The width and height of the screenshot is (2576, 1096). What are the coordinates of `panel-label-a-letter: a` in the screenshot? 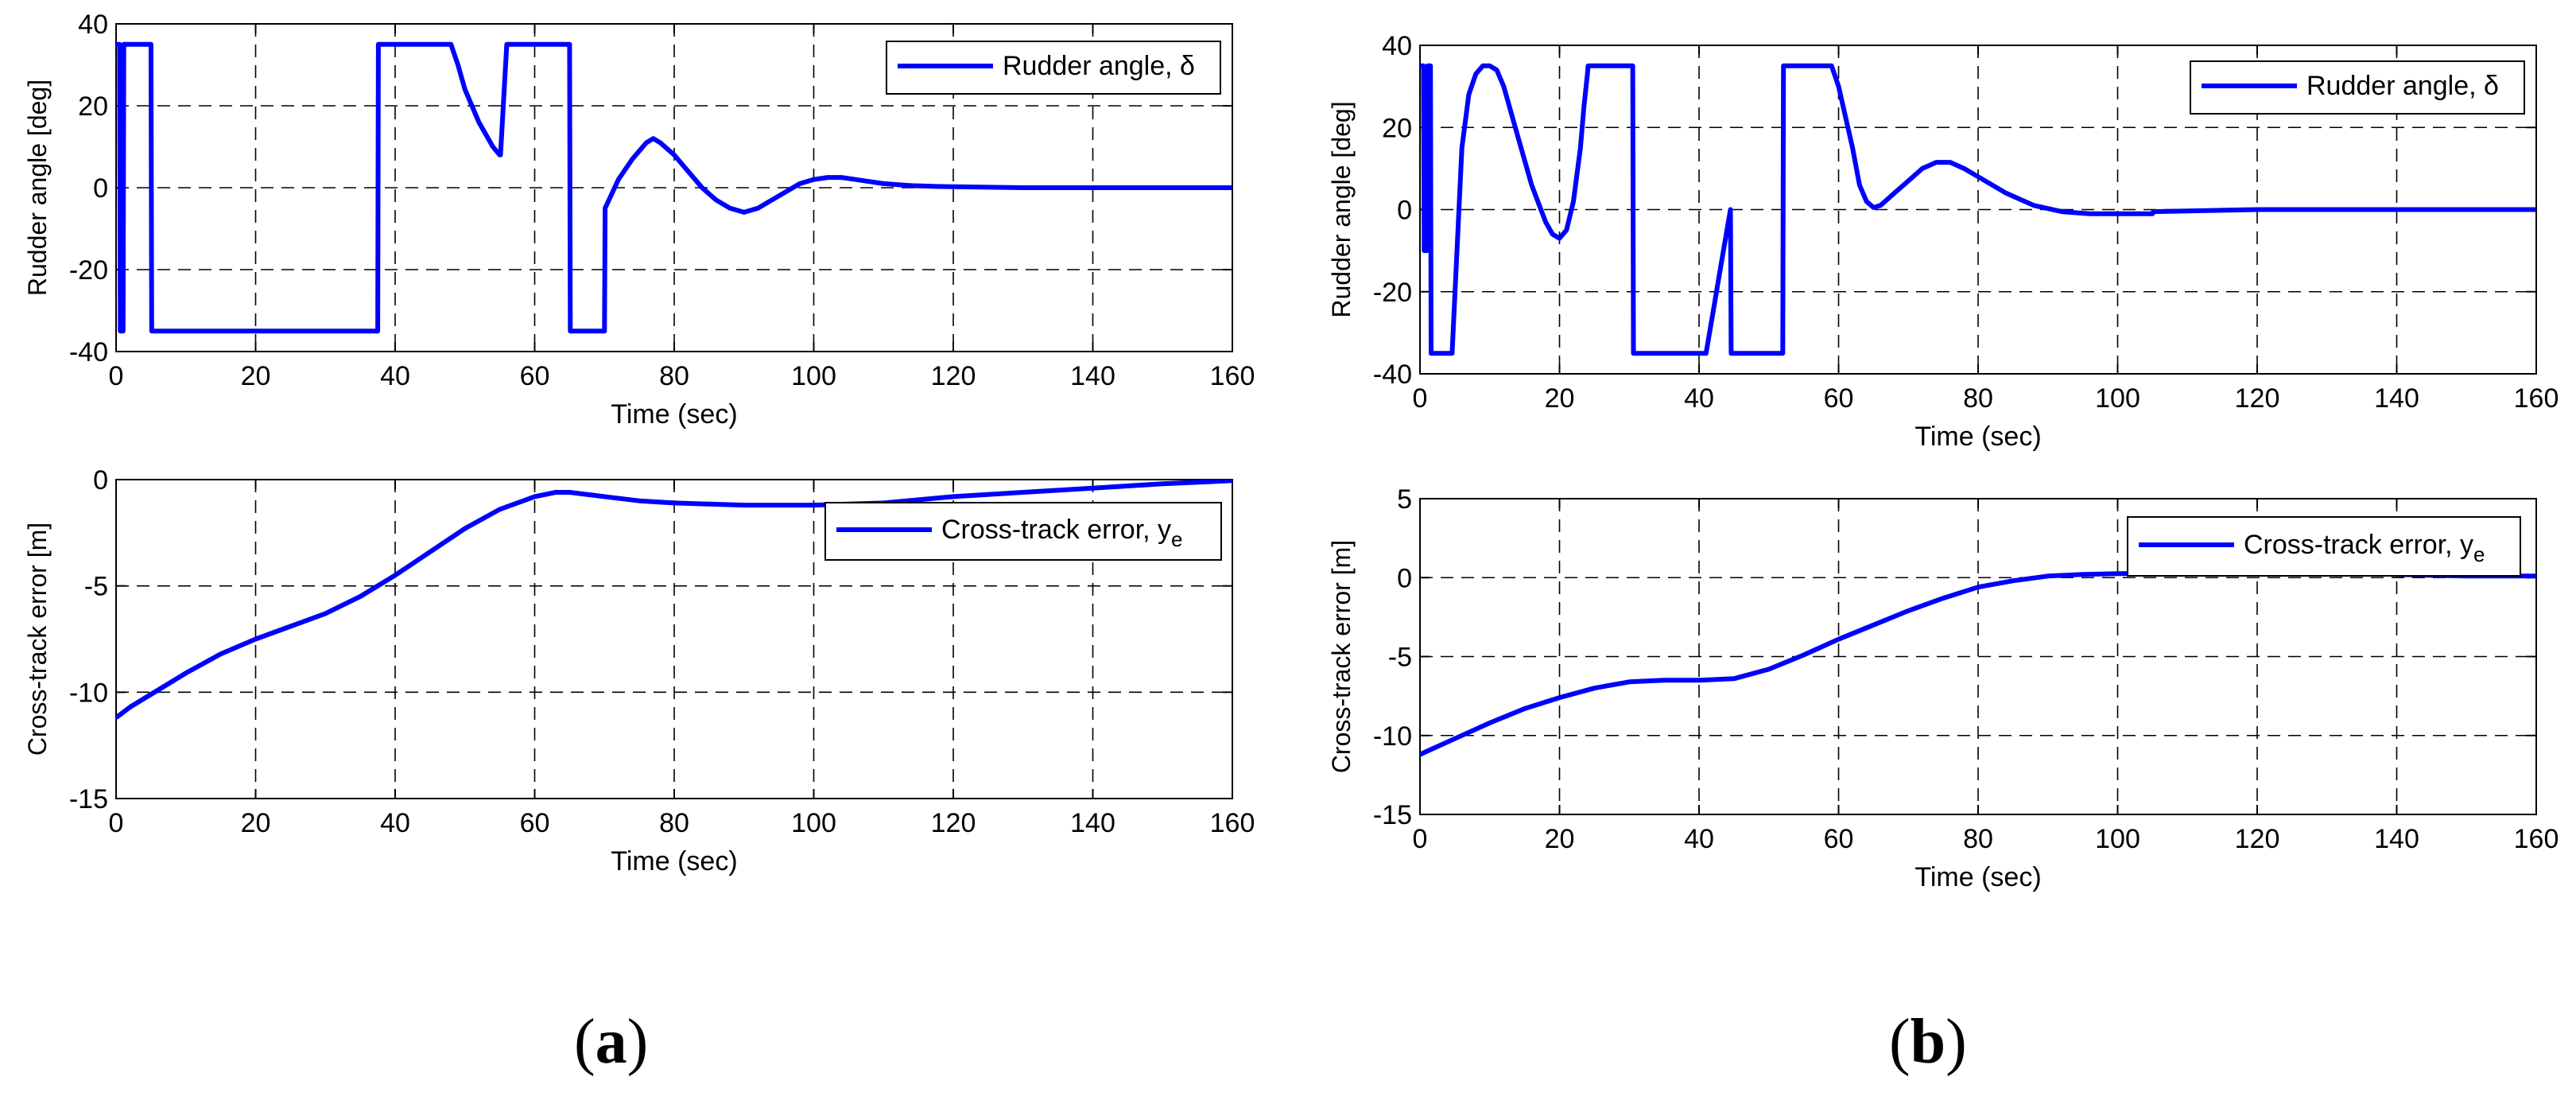 It's located at (611, 1042).